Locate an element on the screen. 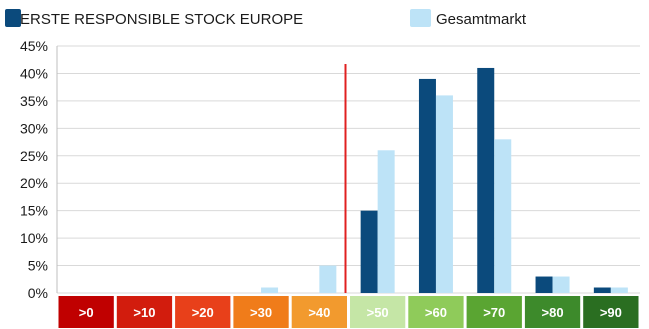 This screenshot has width=649, height=329. y-tick-label: 45% is located at coordinates (34, 46).